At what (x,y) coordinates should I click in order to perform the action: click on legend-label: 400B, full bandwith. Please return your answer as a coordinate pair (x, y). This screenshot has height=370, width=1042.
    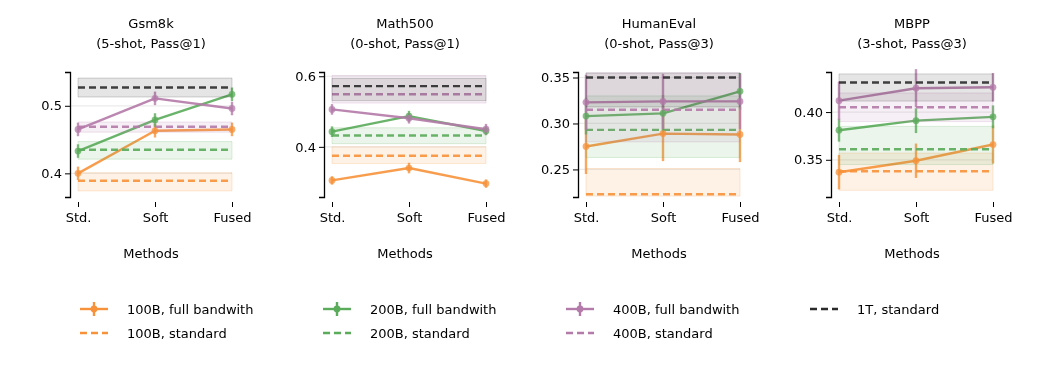
    Looking at the image, I should click on (676, 309).